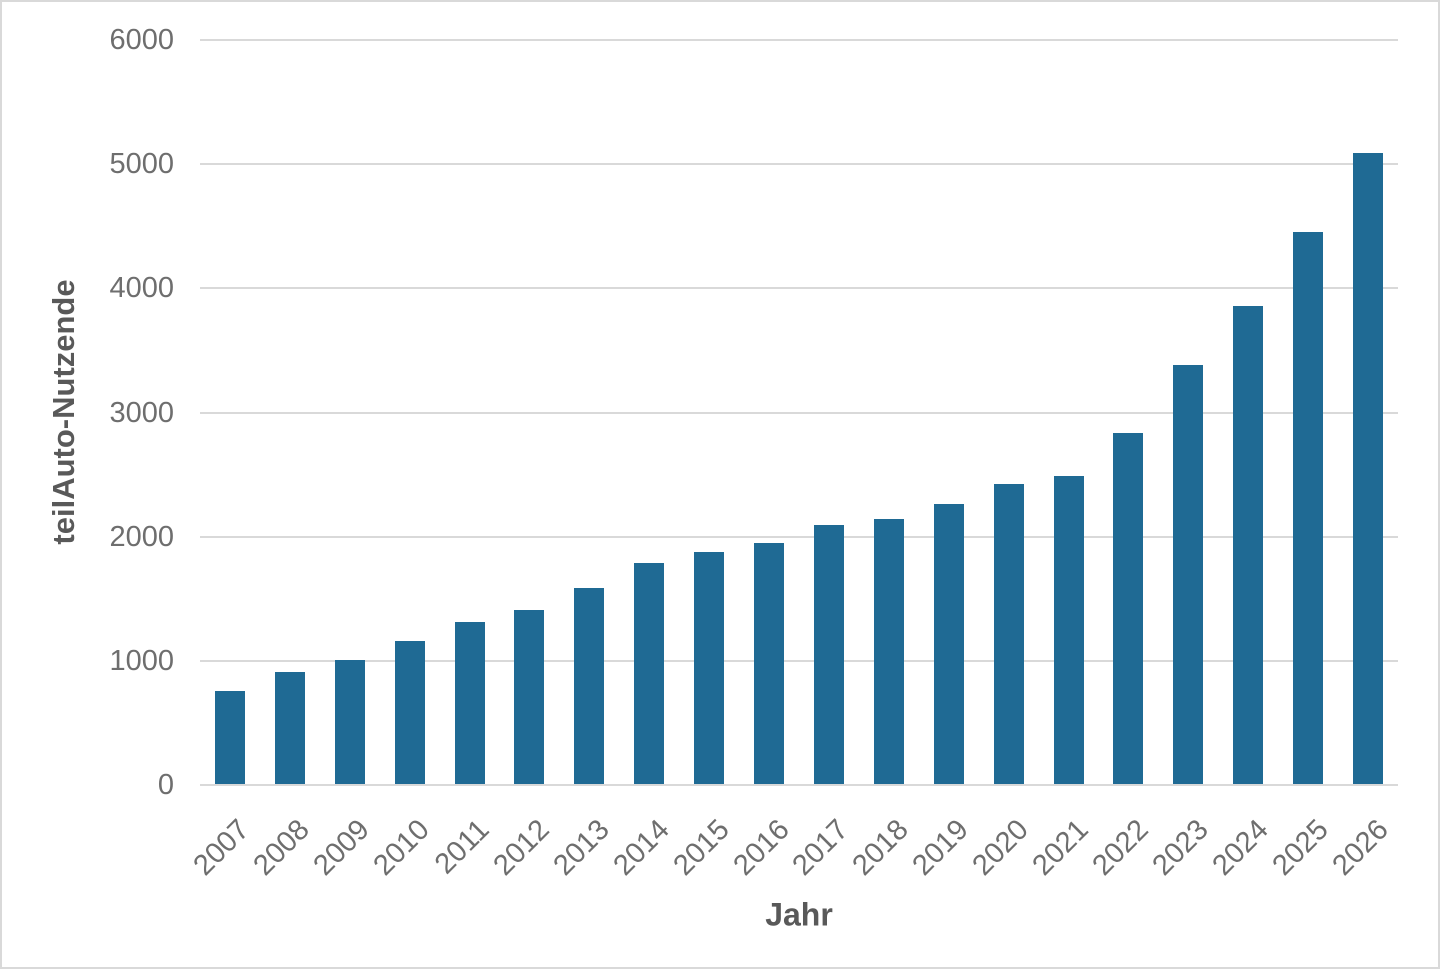 This screenshot has width=1440, height=969. I want to click on bar-2014, so click(649, 674).